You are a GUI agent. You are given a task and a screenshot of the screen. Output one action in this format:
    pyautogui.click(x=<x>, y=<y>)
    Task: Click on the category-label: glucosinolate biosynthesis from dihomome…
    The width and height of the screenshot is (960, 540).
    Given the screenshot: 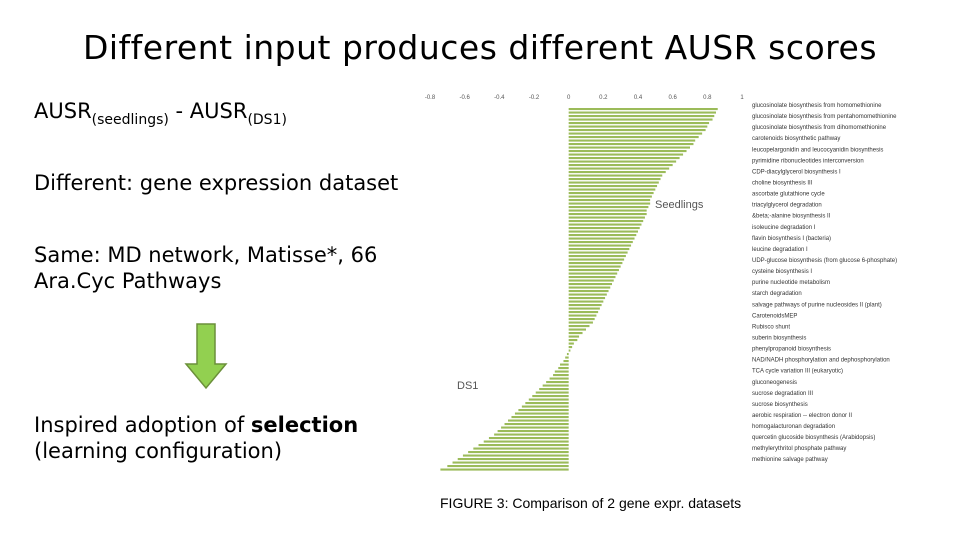 What is the action you would take?
    pyautogui.click(x=819, y=128)
    